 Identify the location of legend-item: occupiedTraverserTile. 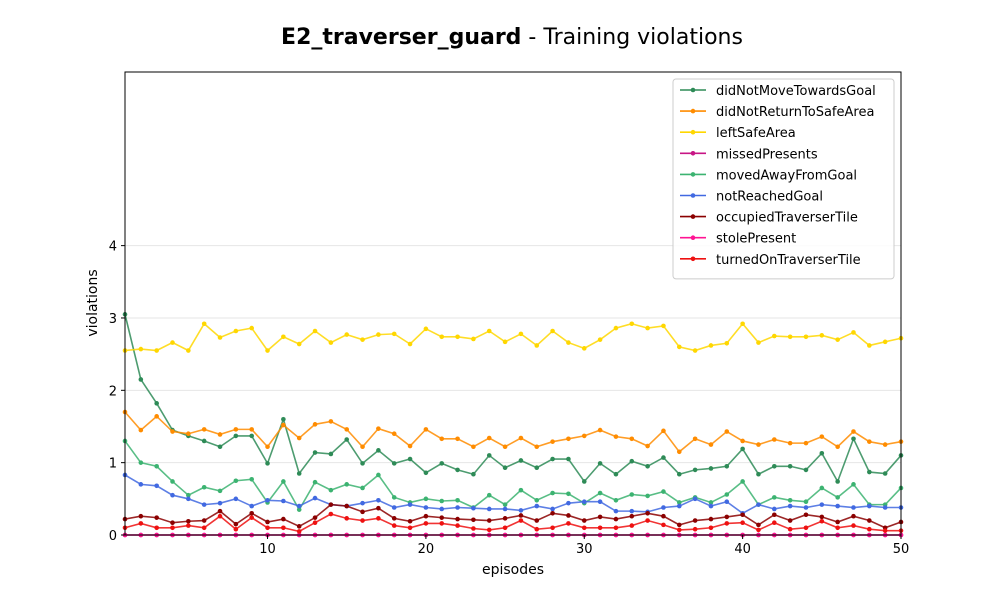
(769, 218).